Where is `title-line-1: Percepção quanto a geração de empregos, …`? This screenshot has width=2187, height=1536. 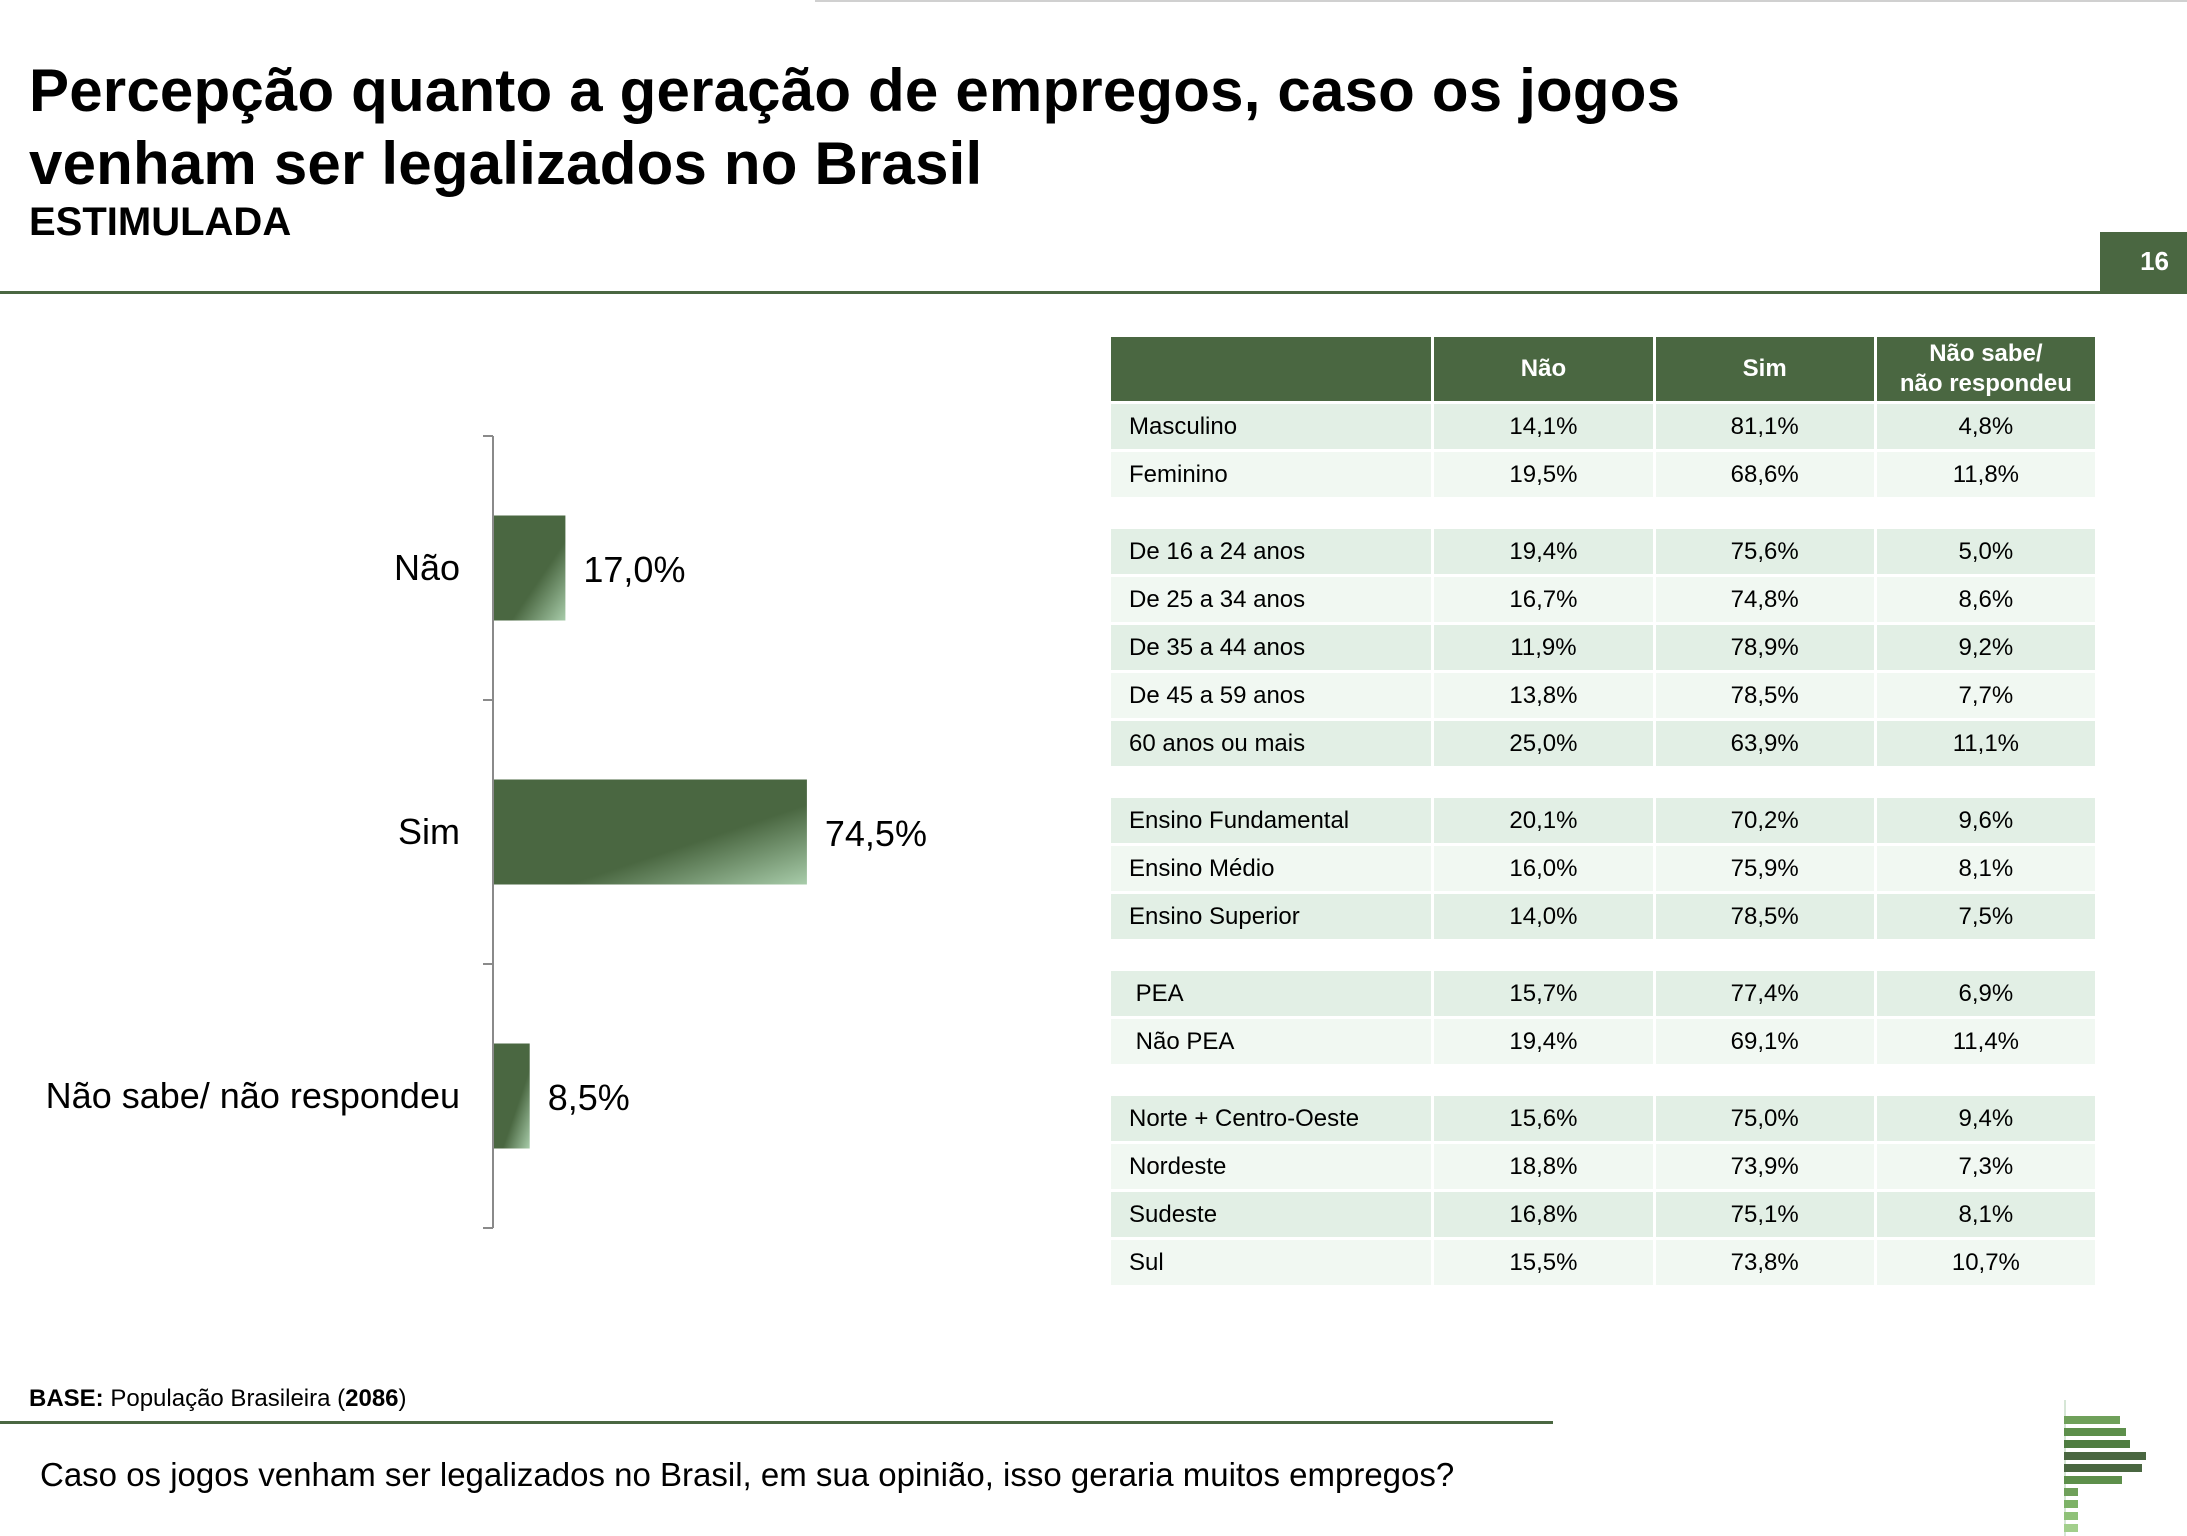
title-line-1: Percepção quanto a geração de empregos, … is located at coordinates (855, 90).